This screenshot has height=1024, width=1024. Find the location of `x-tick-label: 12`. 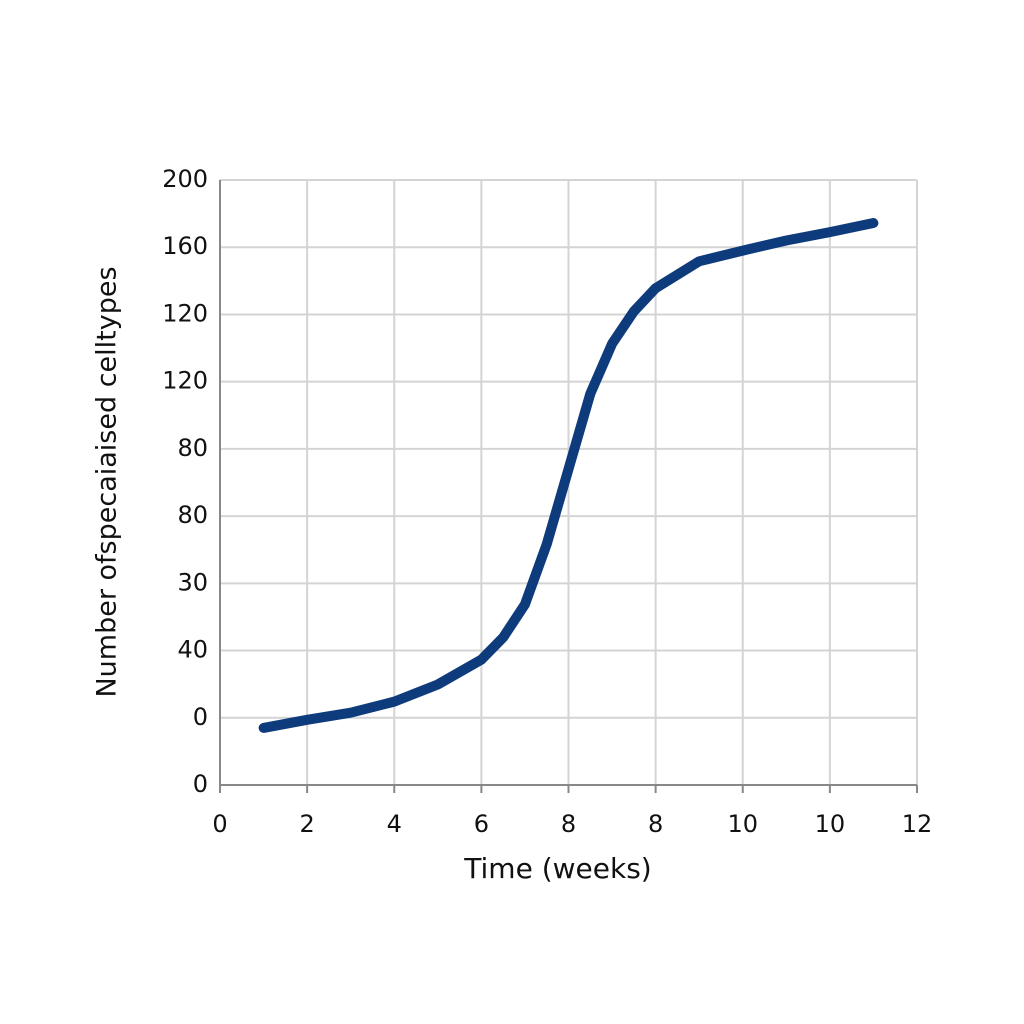

x-tick-label: 12 is located at coordinates (917, 824).